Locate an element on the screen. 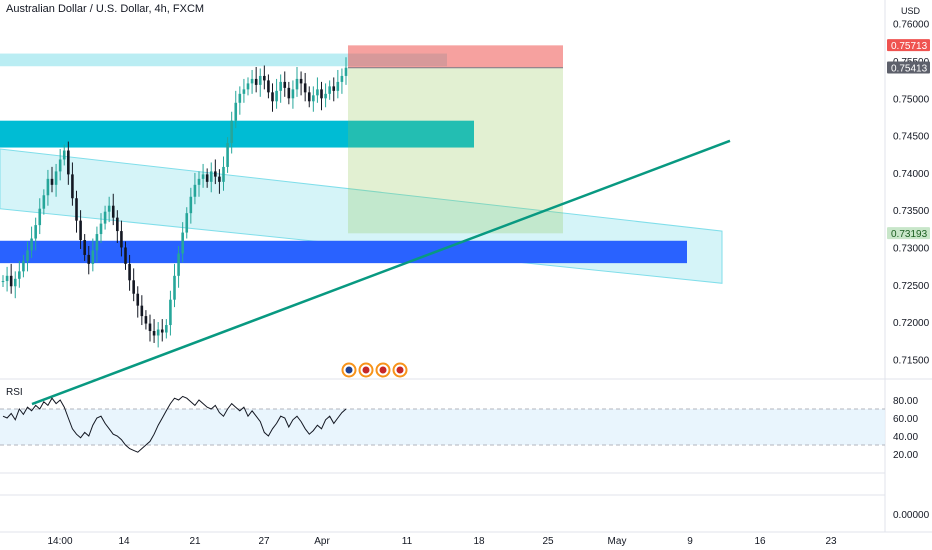 The width and height of the screenshot is (932, 550). price-axis-tick: 0.72500 is located at coordinates (911, 286).